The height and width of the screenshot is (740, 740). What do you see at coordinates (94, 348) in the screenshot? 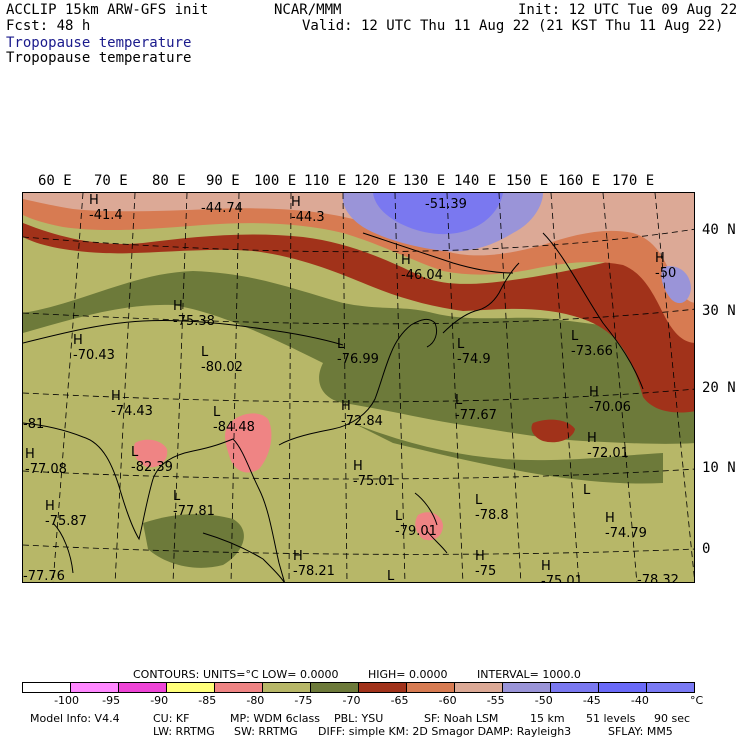
I see `map-marker: H -70.43` at bounding box center [94, 348].